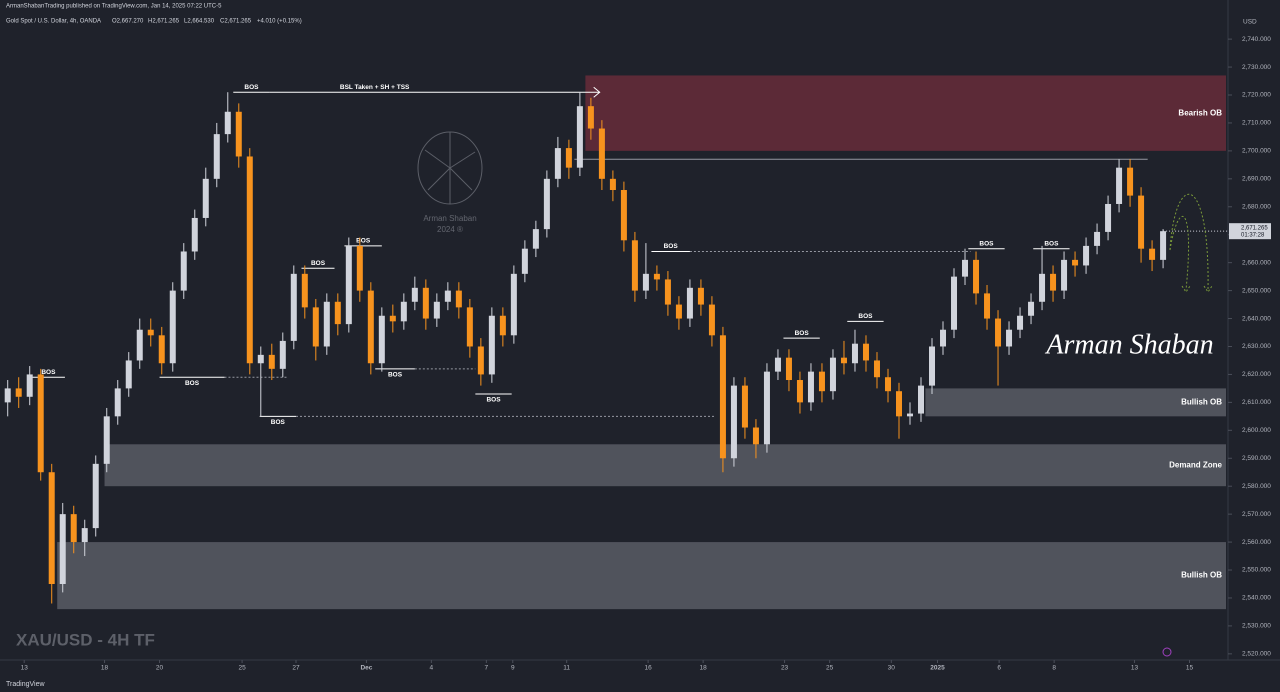  Describe the element at coordinates (296, 668) in the screenshot. I see `x-tick-label: 27` at that location.